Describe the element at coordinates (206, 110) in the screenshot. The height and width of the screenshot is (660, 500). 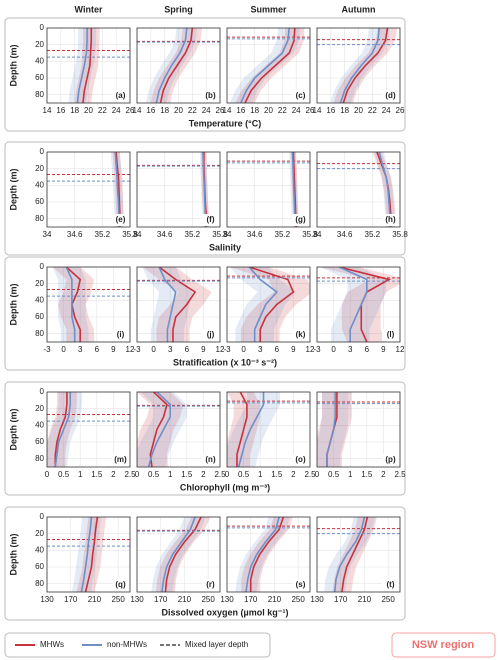
I see `x-tick-label: 24` at that location.